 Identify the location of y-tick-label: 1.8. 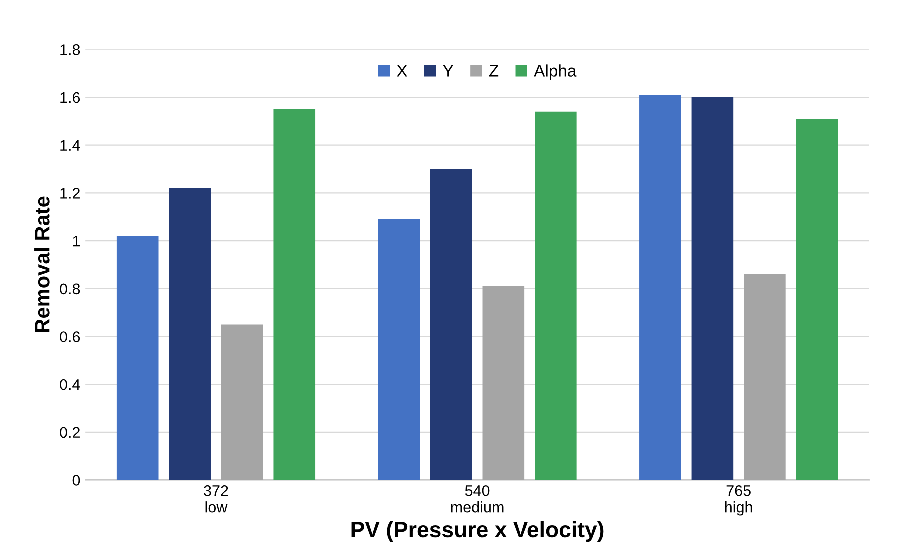
(70, 50).